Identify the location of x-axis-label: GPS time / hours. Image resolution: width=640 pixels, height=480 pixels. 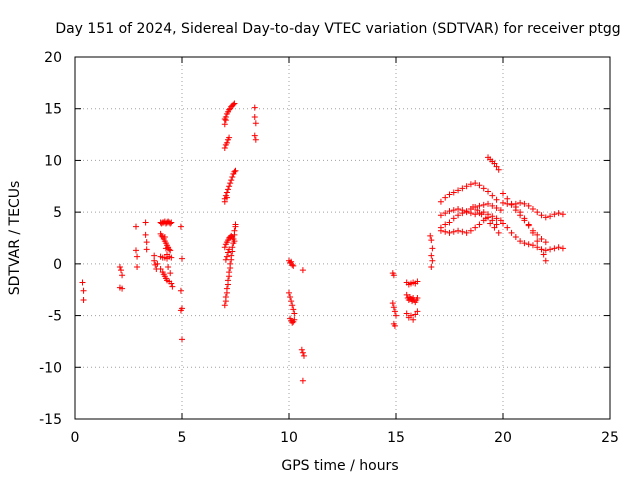
(339, 466).